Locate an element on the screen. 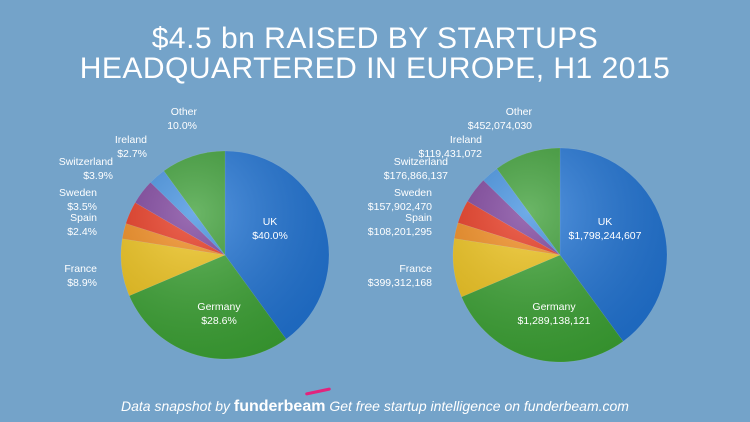 This screenshot has width=750, height=422. slice-value-sweden: $3.5% is located at coordinates (82, 207).